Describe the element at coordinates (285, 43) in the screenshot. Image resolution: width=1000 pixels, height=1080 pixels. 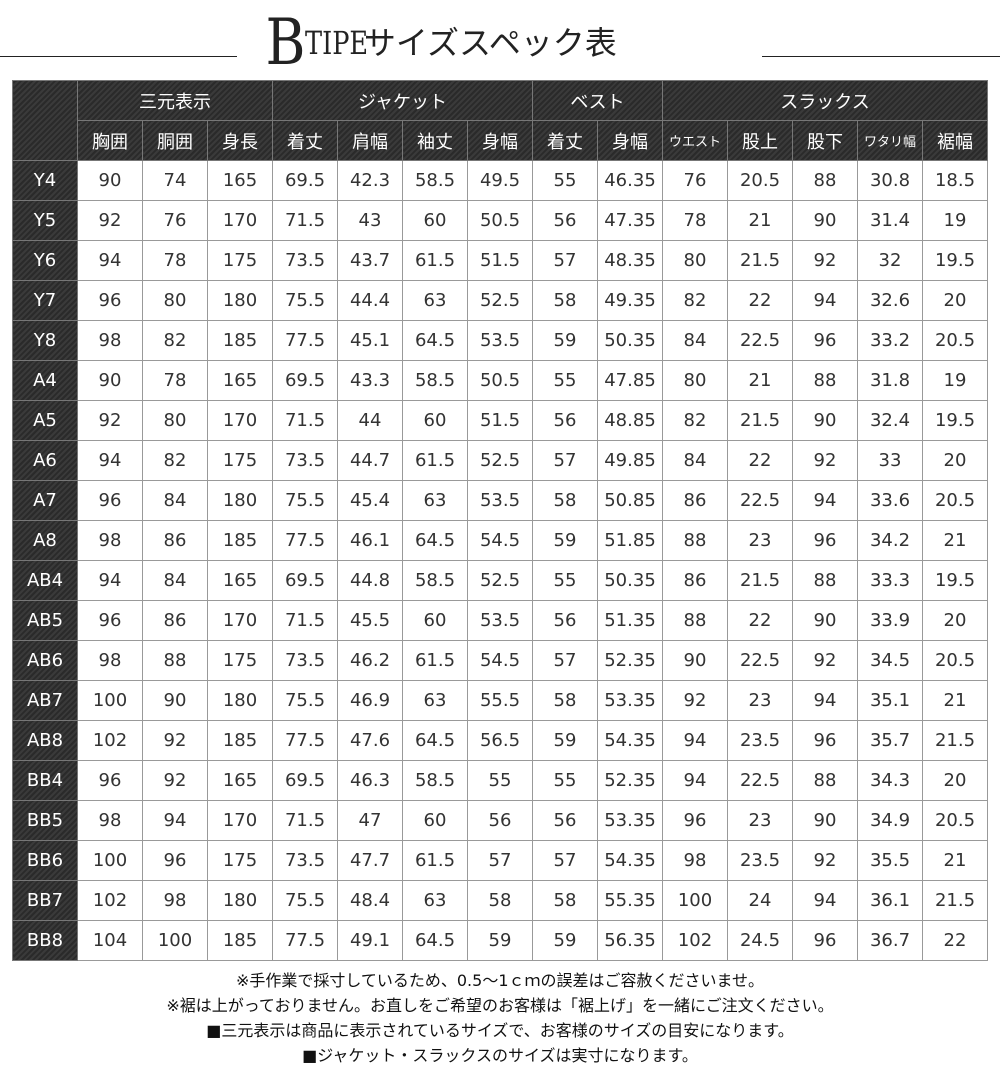
I see `title-letter: B` at that location.